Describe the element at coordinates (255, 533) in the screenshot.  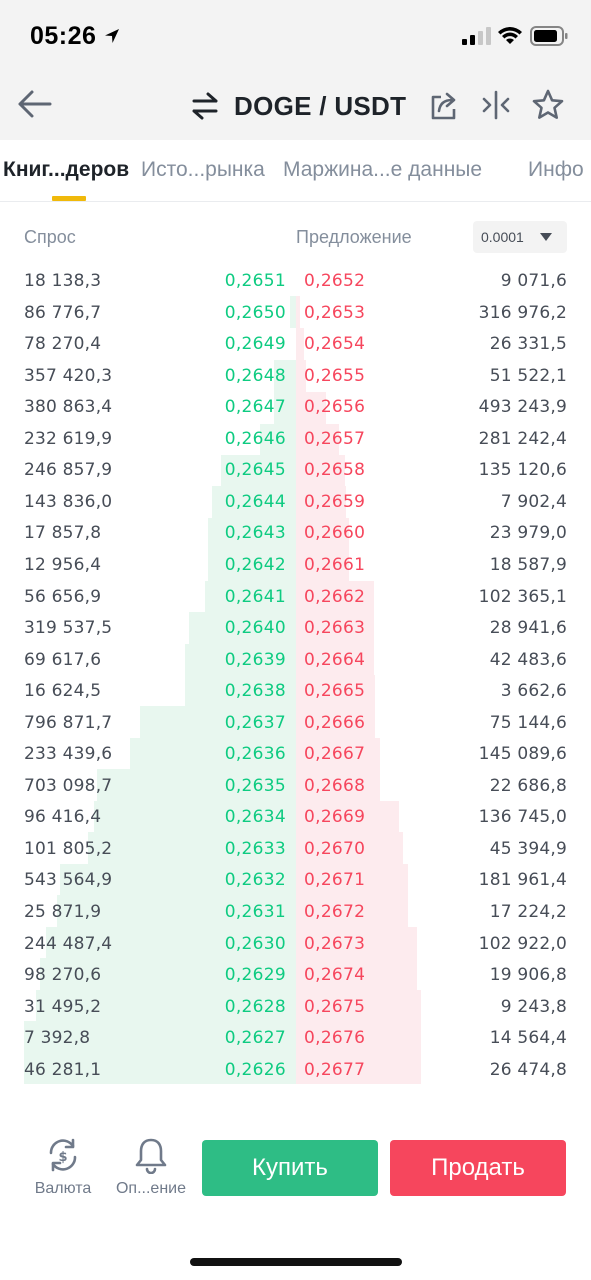
I see `bid-price: 0,2643` at that location.